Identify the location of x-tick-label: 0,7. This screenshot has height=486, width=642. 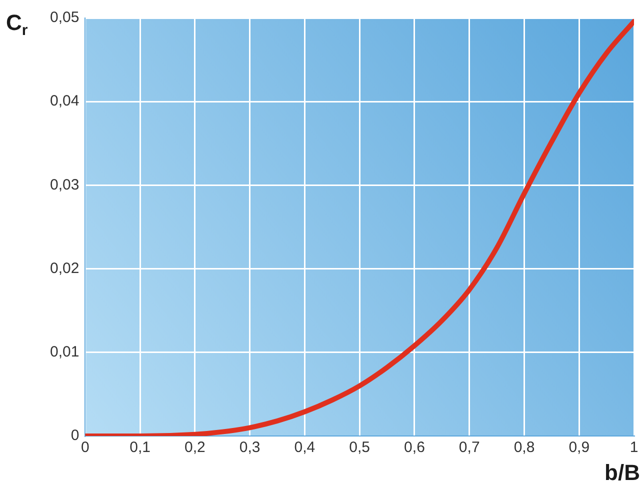
(469, 447).